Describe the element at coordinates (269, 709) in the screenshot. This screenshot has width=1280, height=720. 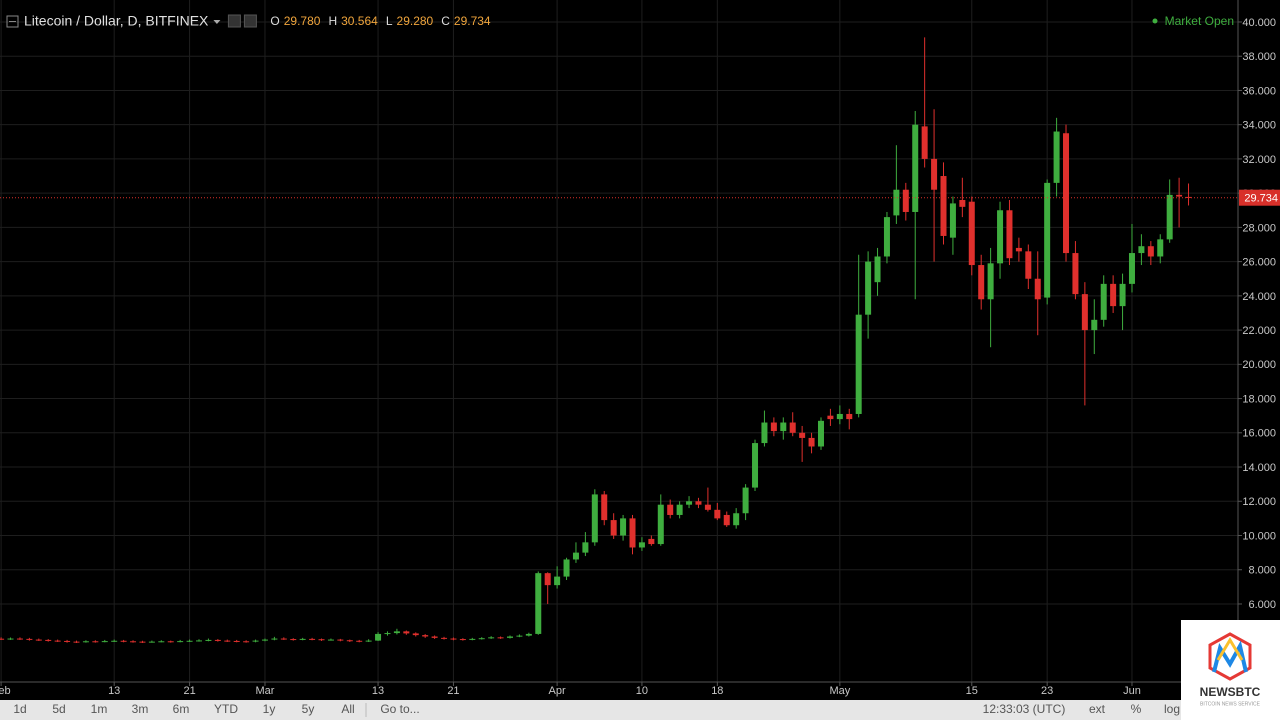
I see `range-button: 1y` at that location.